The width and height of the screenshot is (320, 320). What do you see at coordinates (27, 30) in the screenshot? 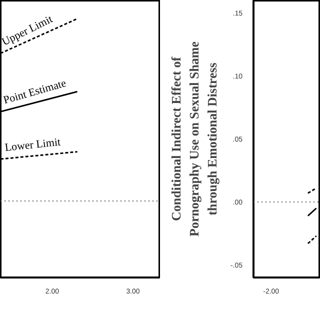
I see `text: Upper Limit` at bounding box center [27, 30].